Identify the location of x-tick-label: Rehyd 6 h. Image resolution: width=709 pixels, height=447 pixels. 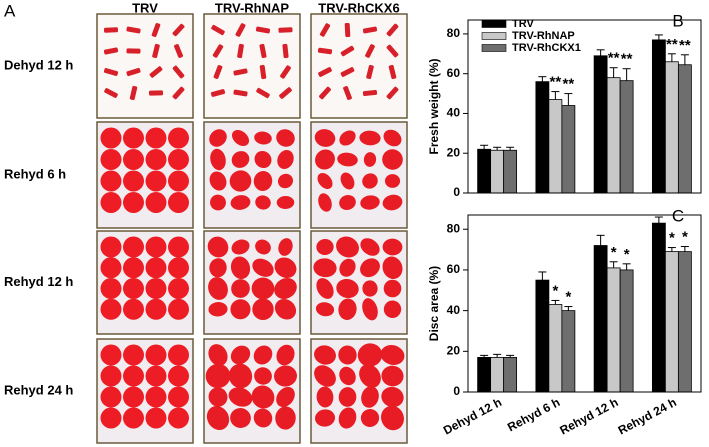
(533, 414).